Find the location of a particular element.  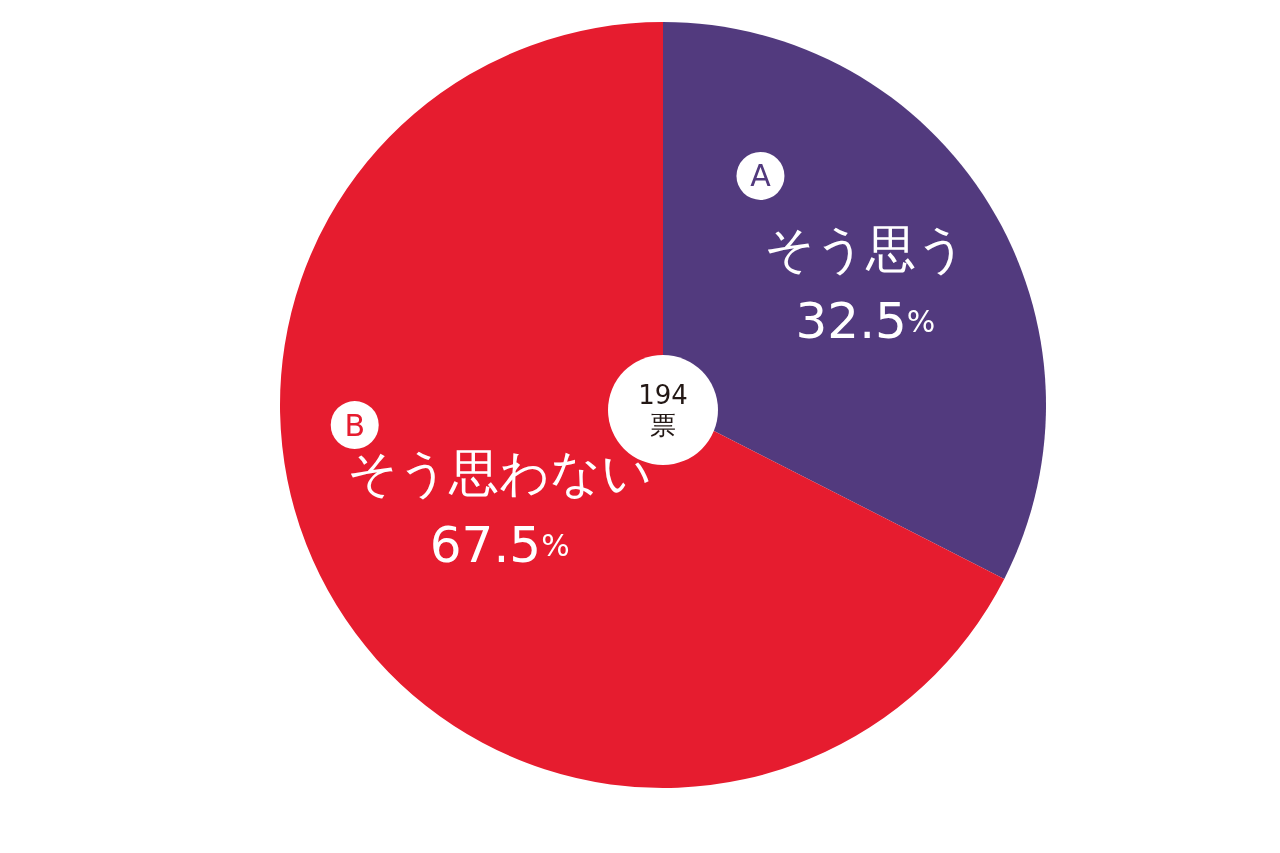

text: B is located at coordinates (355, 425).